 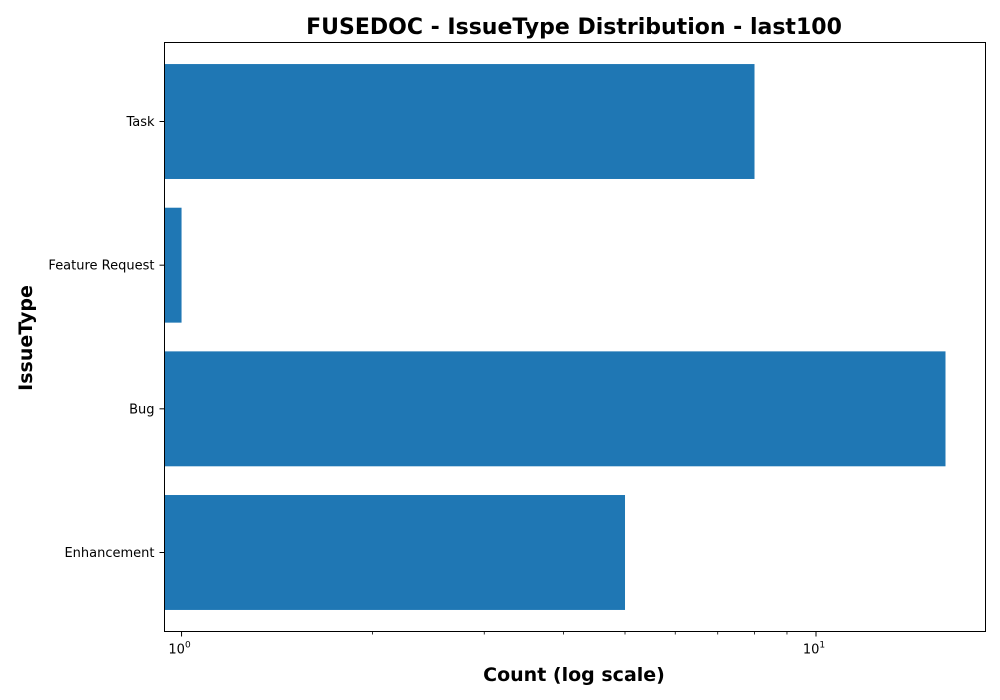 I want to click on y-axis-ticks: Enhancement Bug Feature Request Task, so click(x=106, y=338).